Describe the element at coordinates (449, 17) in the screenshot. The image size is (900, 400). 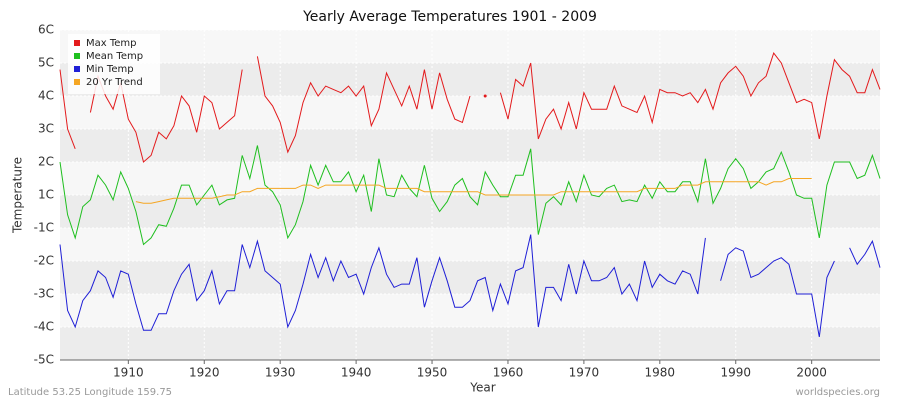
I see `chart-title: Yearly Average Temperatures 1901 - 2009` at that location.